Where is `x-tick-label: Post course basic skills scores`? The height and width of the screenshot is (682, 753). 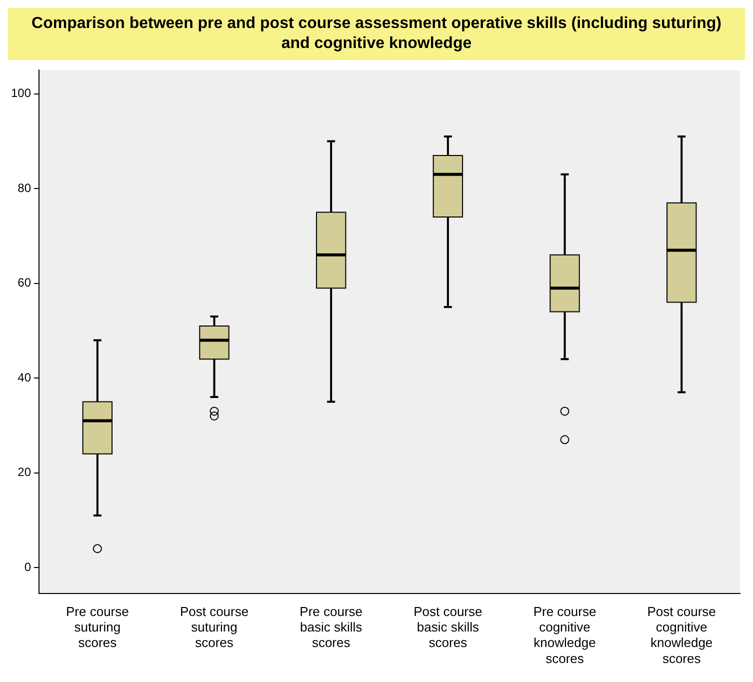
x-tick-label: Post course basic skills scores is located at coordinates (448, 627).